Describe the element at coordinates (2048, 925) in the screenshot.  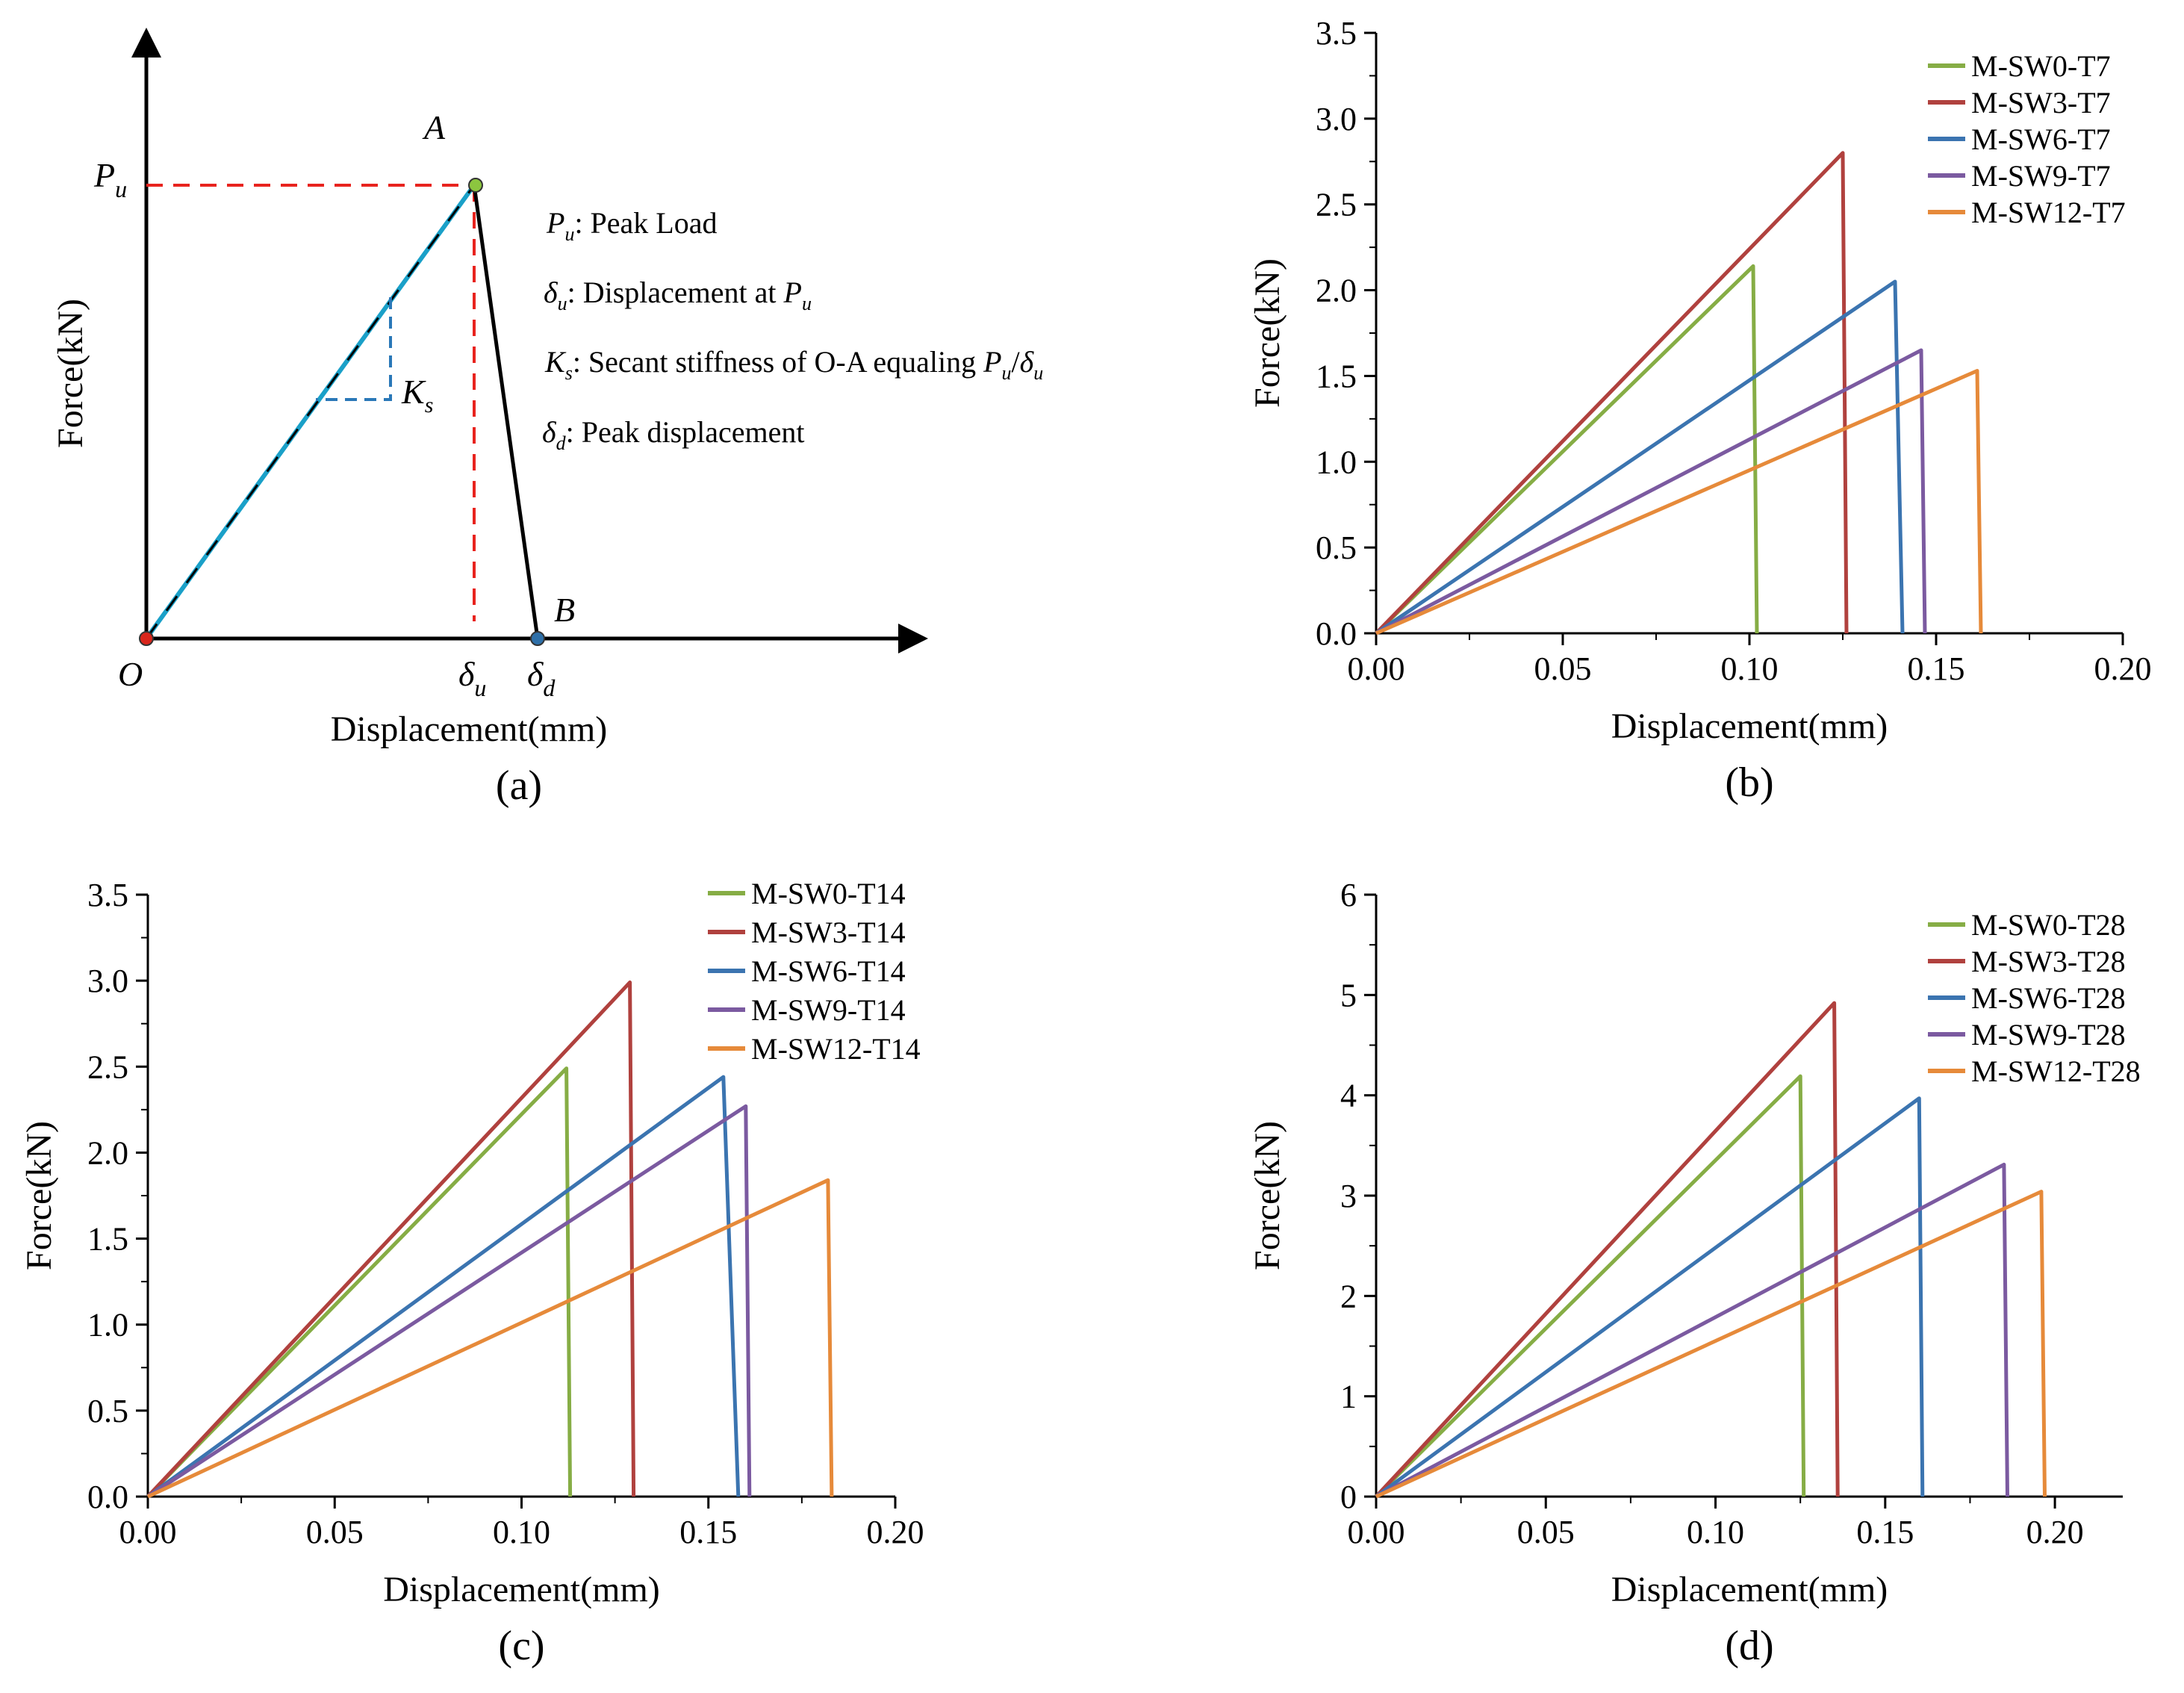
I see `legend-label: M-SW0-T28` at that location.